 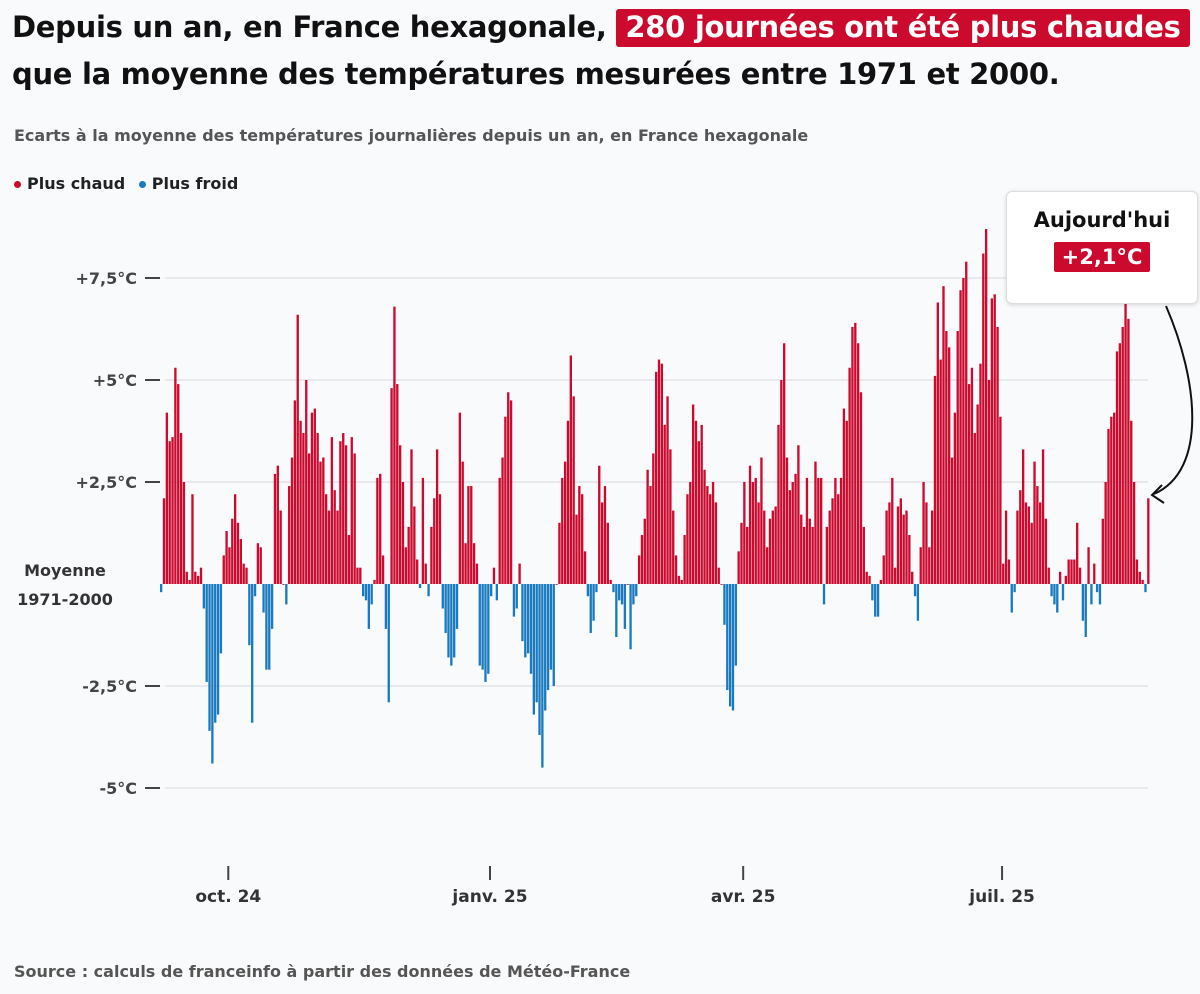 I want to click on legend-warm-label: Plus chaud, so click(x=76, y=183).